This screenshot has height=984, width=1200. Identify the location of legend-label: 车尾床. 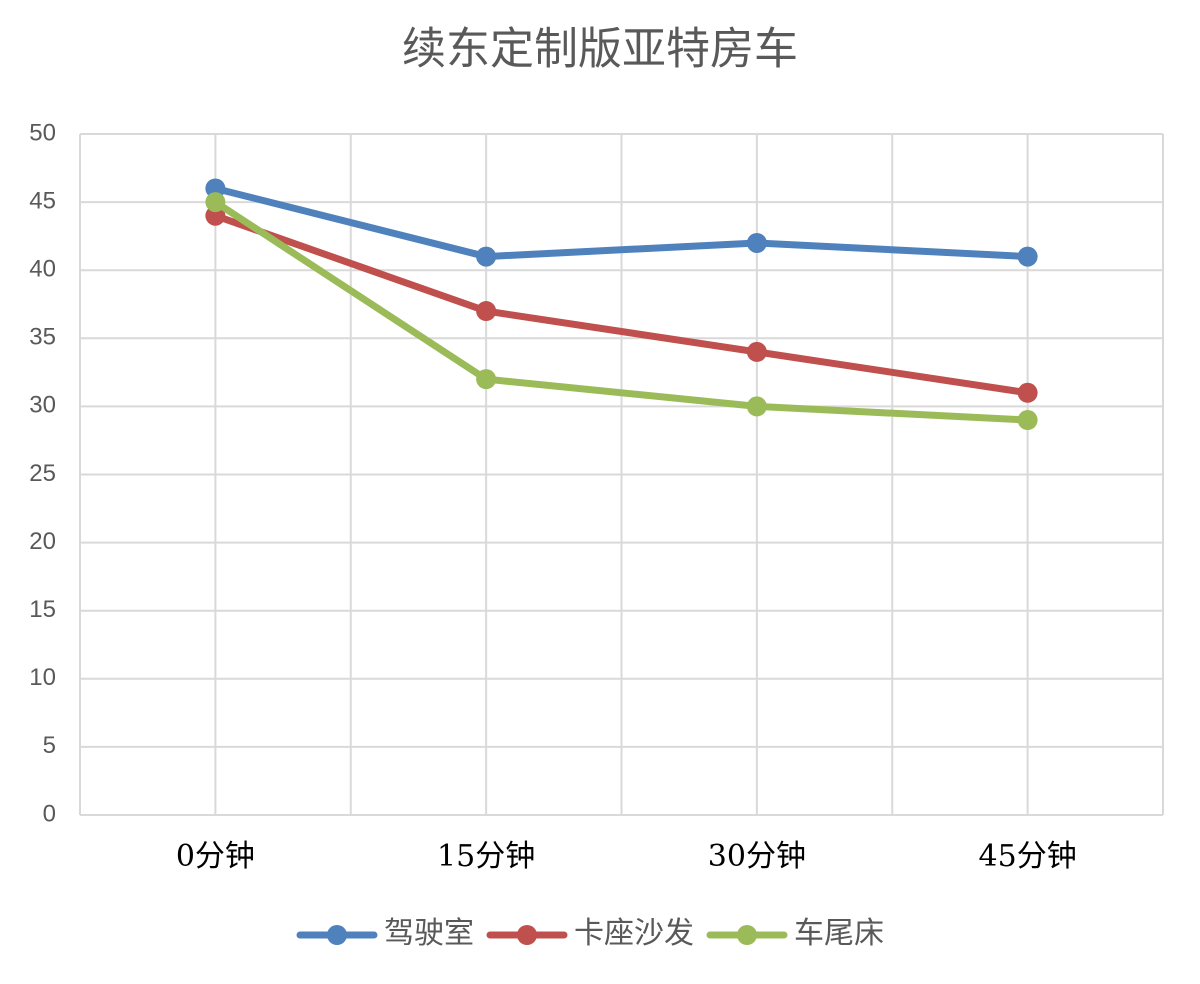
(839, 933).